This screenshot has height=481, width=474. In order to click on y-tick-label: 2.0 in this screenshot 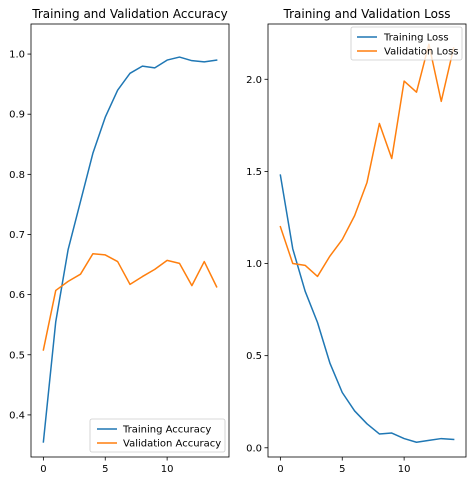, I will do `click(254, 80)`.